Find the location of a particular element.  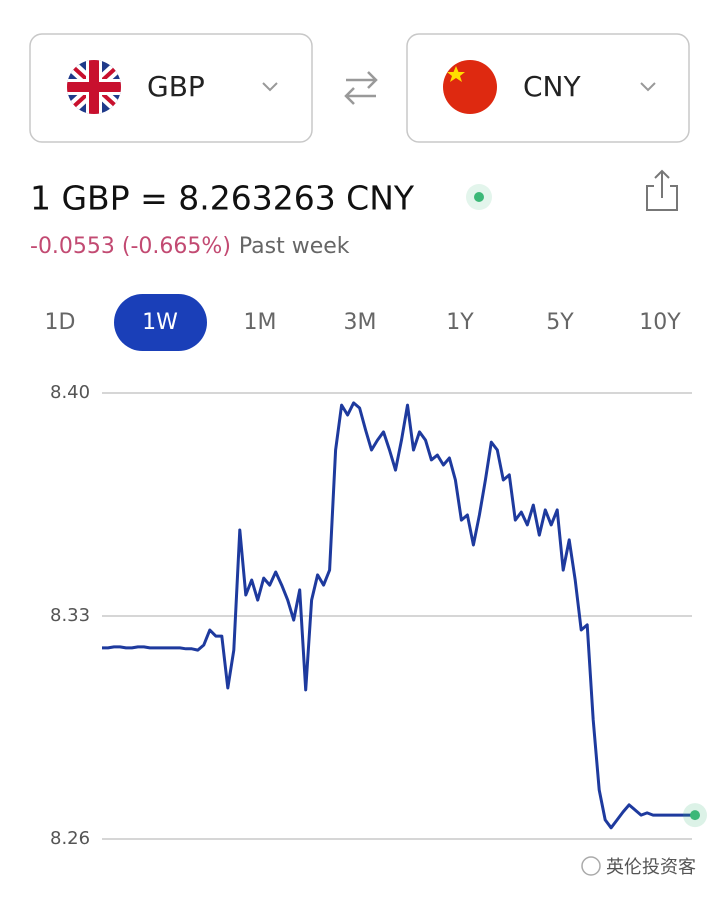

y-tick-label: 8.40 is located at coordinates (70, 392).